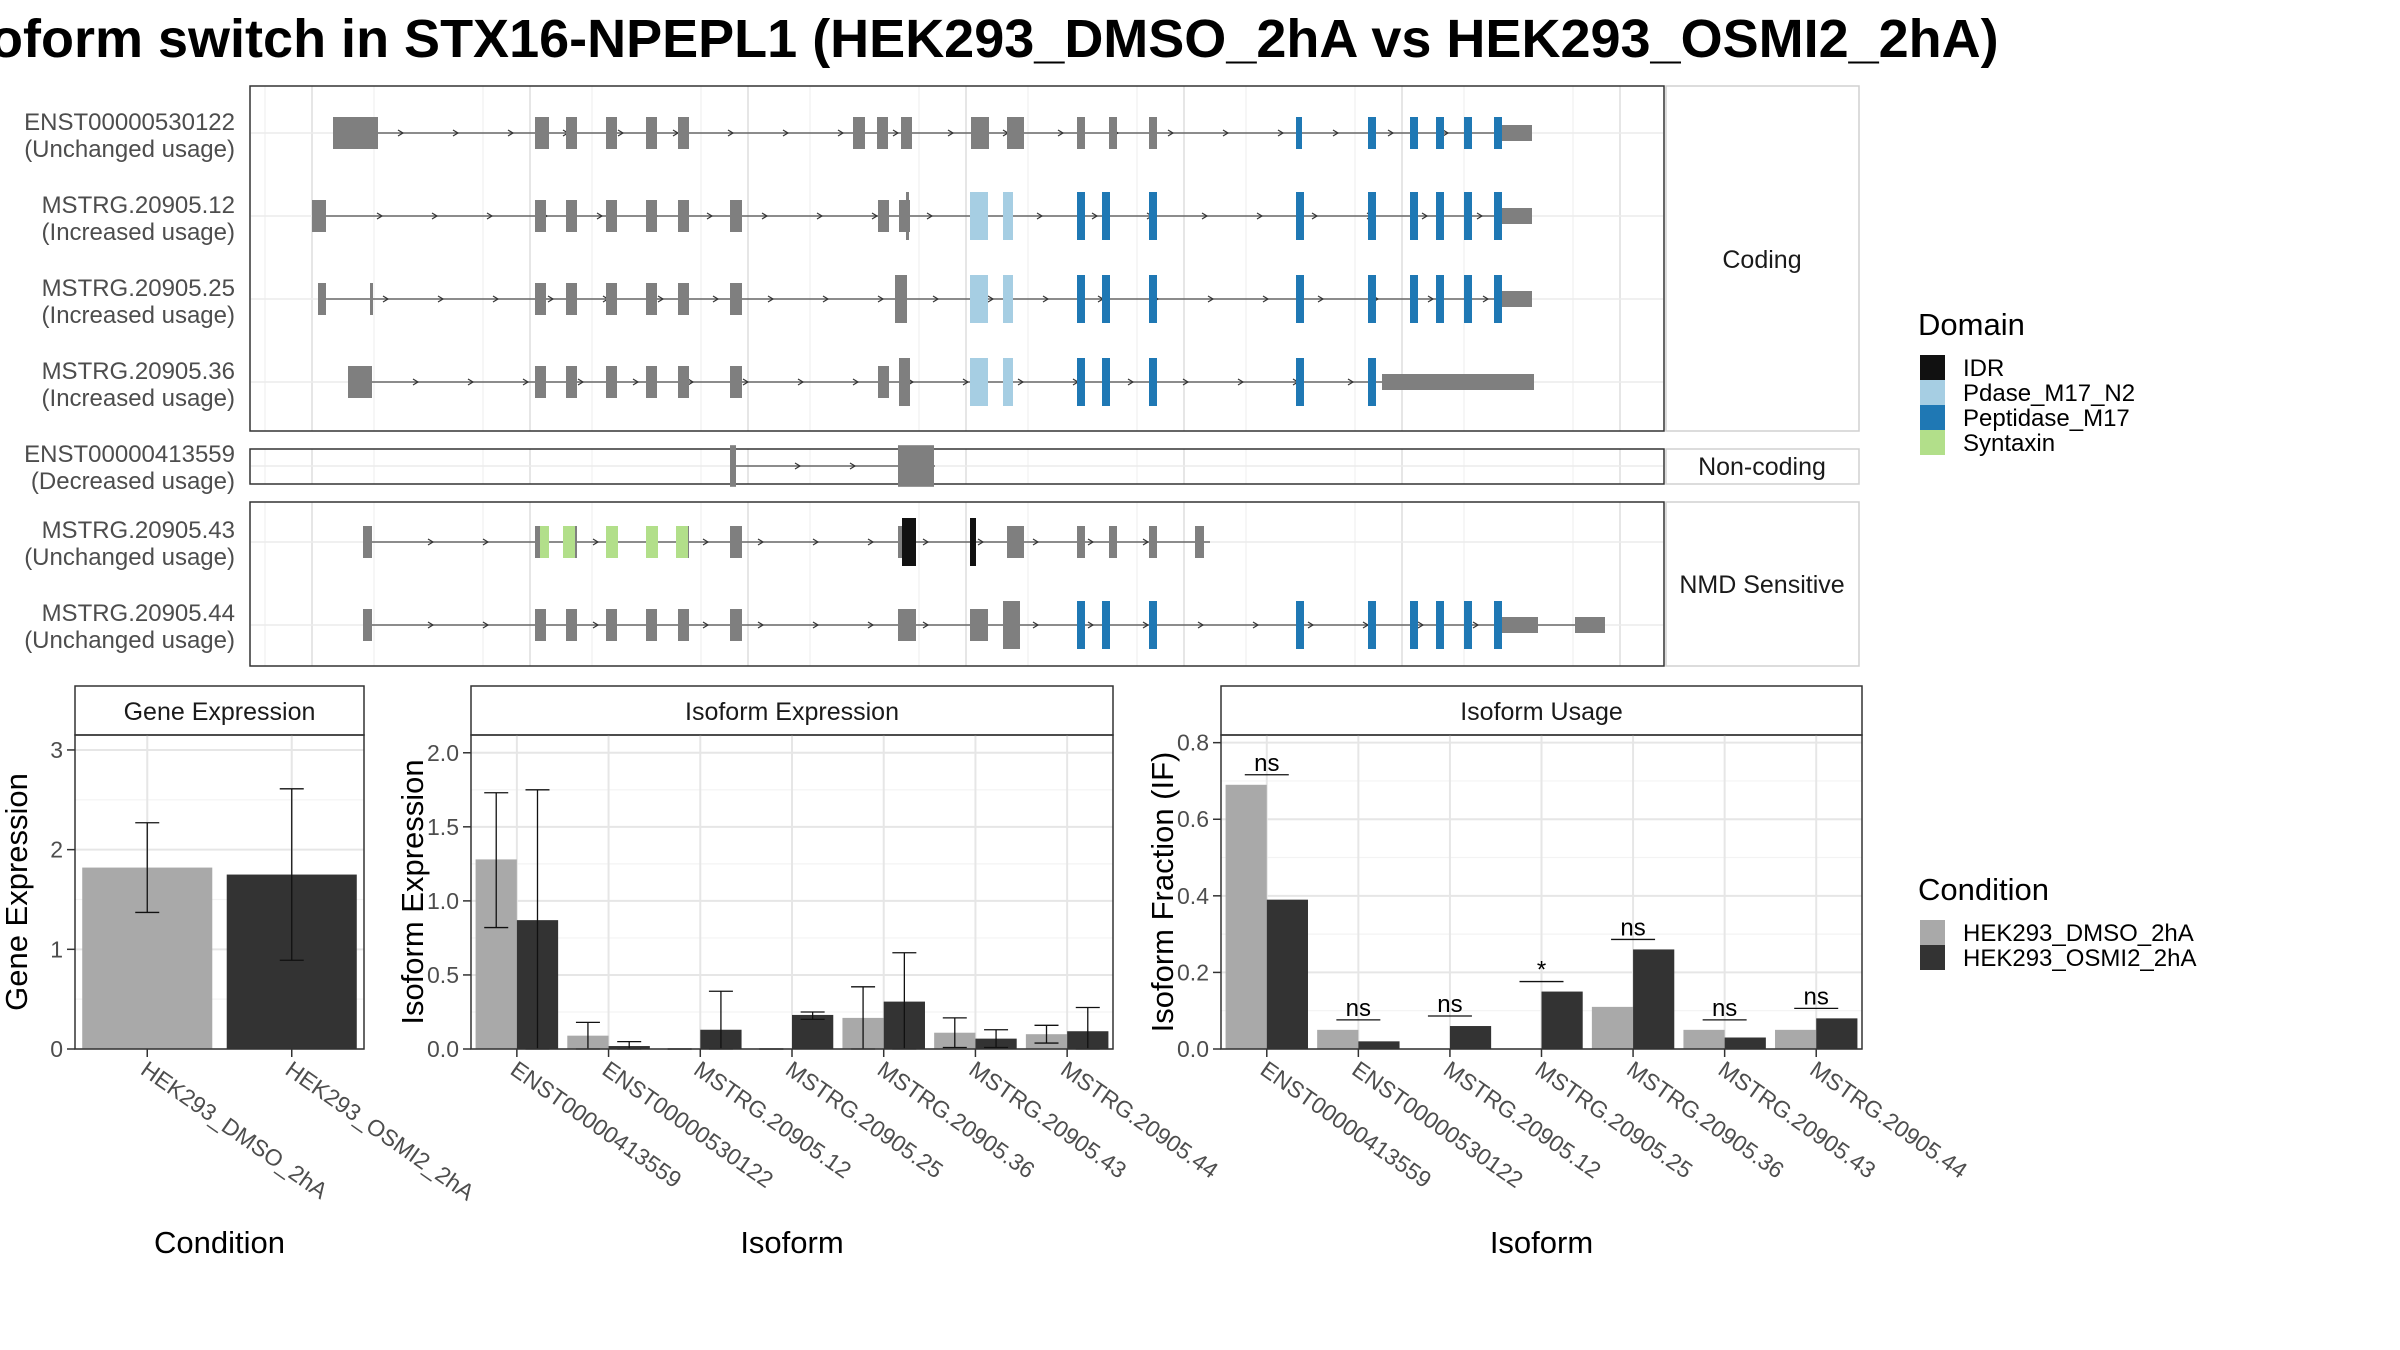 The image size is (2400, 1350). What do you see at coordinates (1983, 368) in the screenshot?
I see `legend-label-idr: IDR` at bounding box center [1983, 368].